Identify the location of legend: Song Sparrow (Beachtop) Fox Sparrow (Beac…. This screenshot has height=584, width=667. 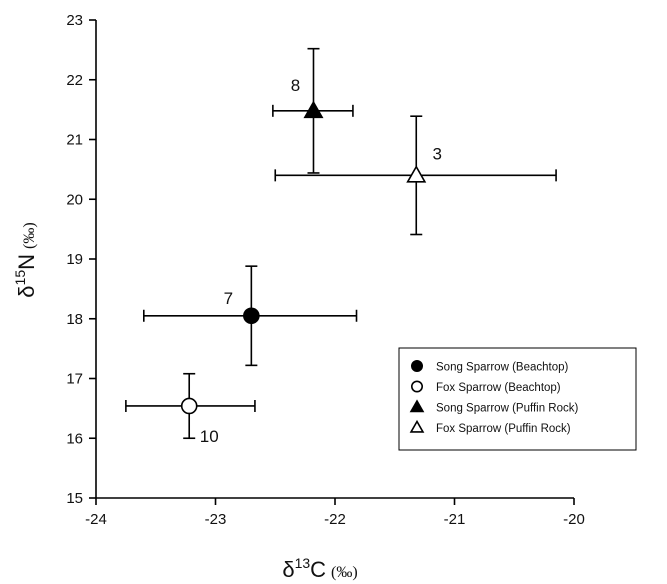
(517, 399).